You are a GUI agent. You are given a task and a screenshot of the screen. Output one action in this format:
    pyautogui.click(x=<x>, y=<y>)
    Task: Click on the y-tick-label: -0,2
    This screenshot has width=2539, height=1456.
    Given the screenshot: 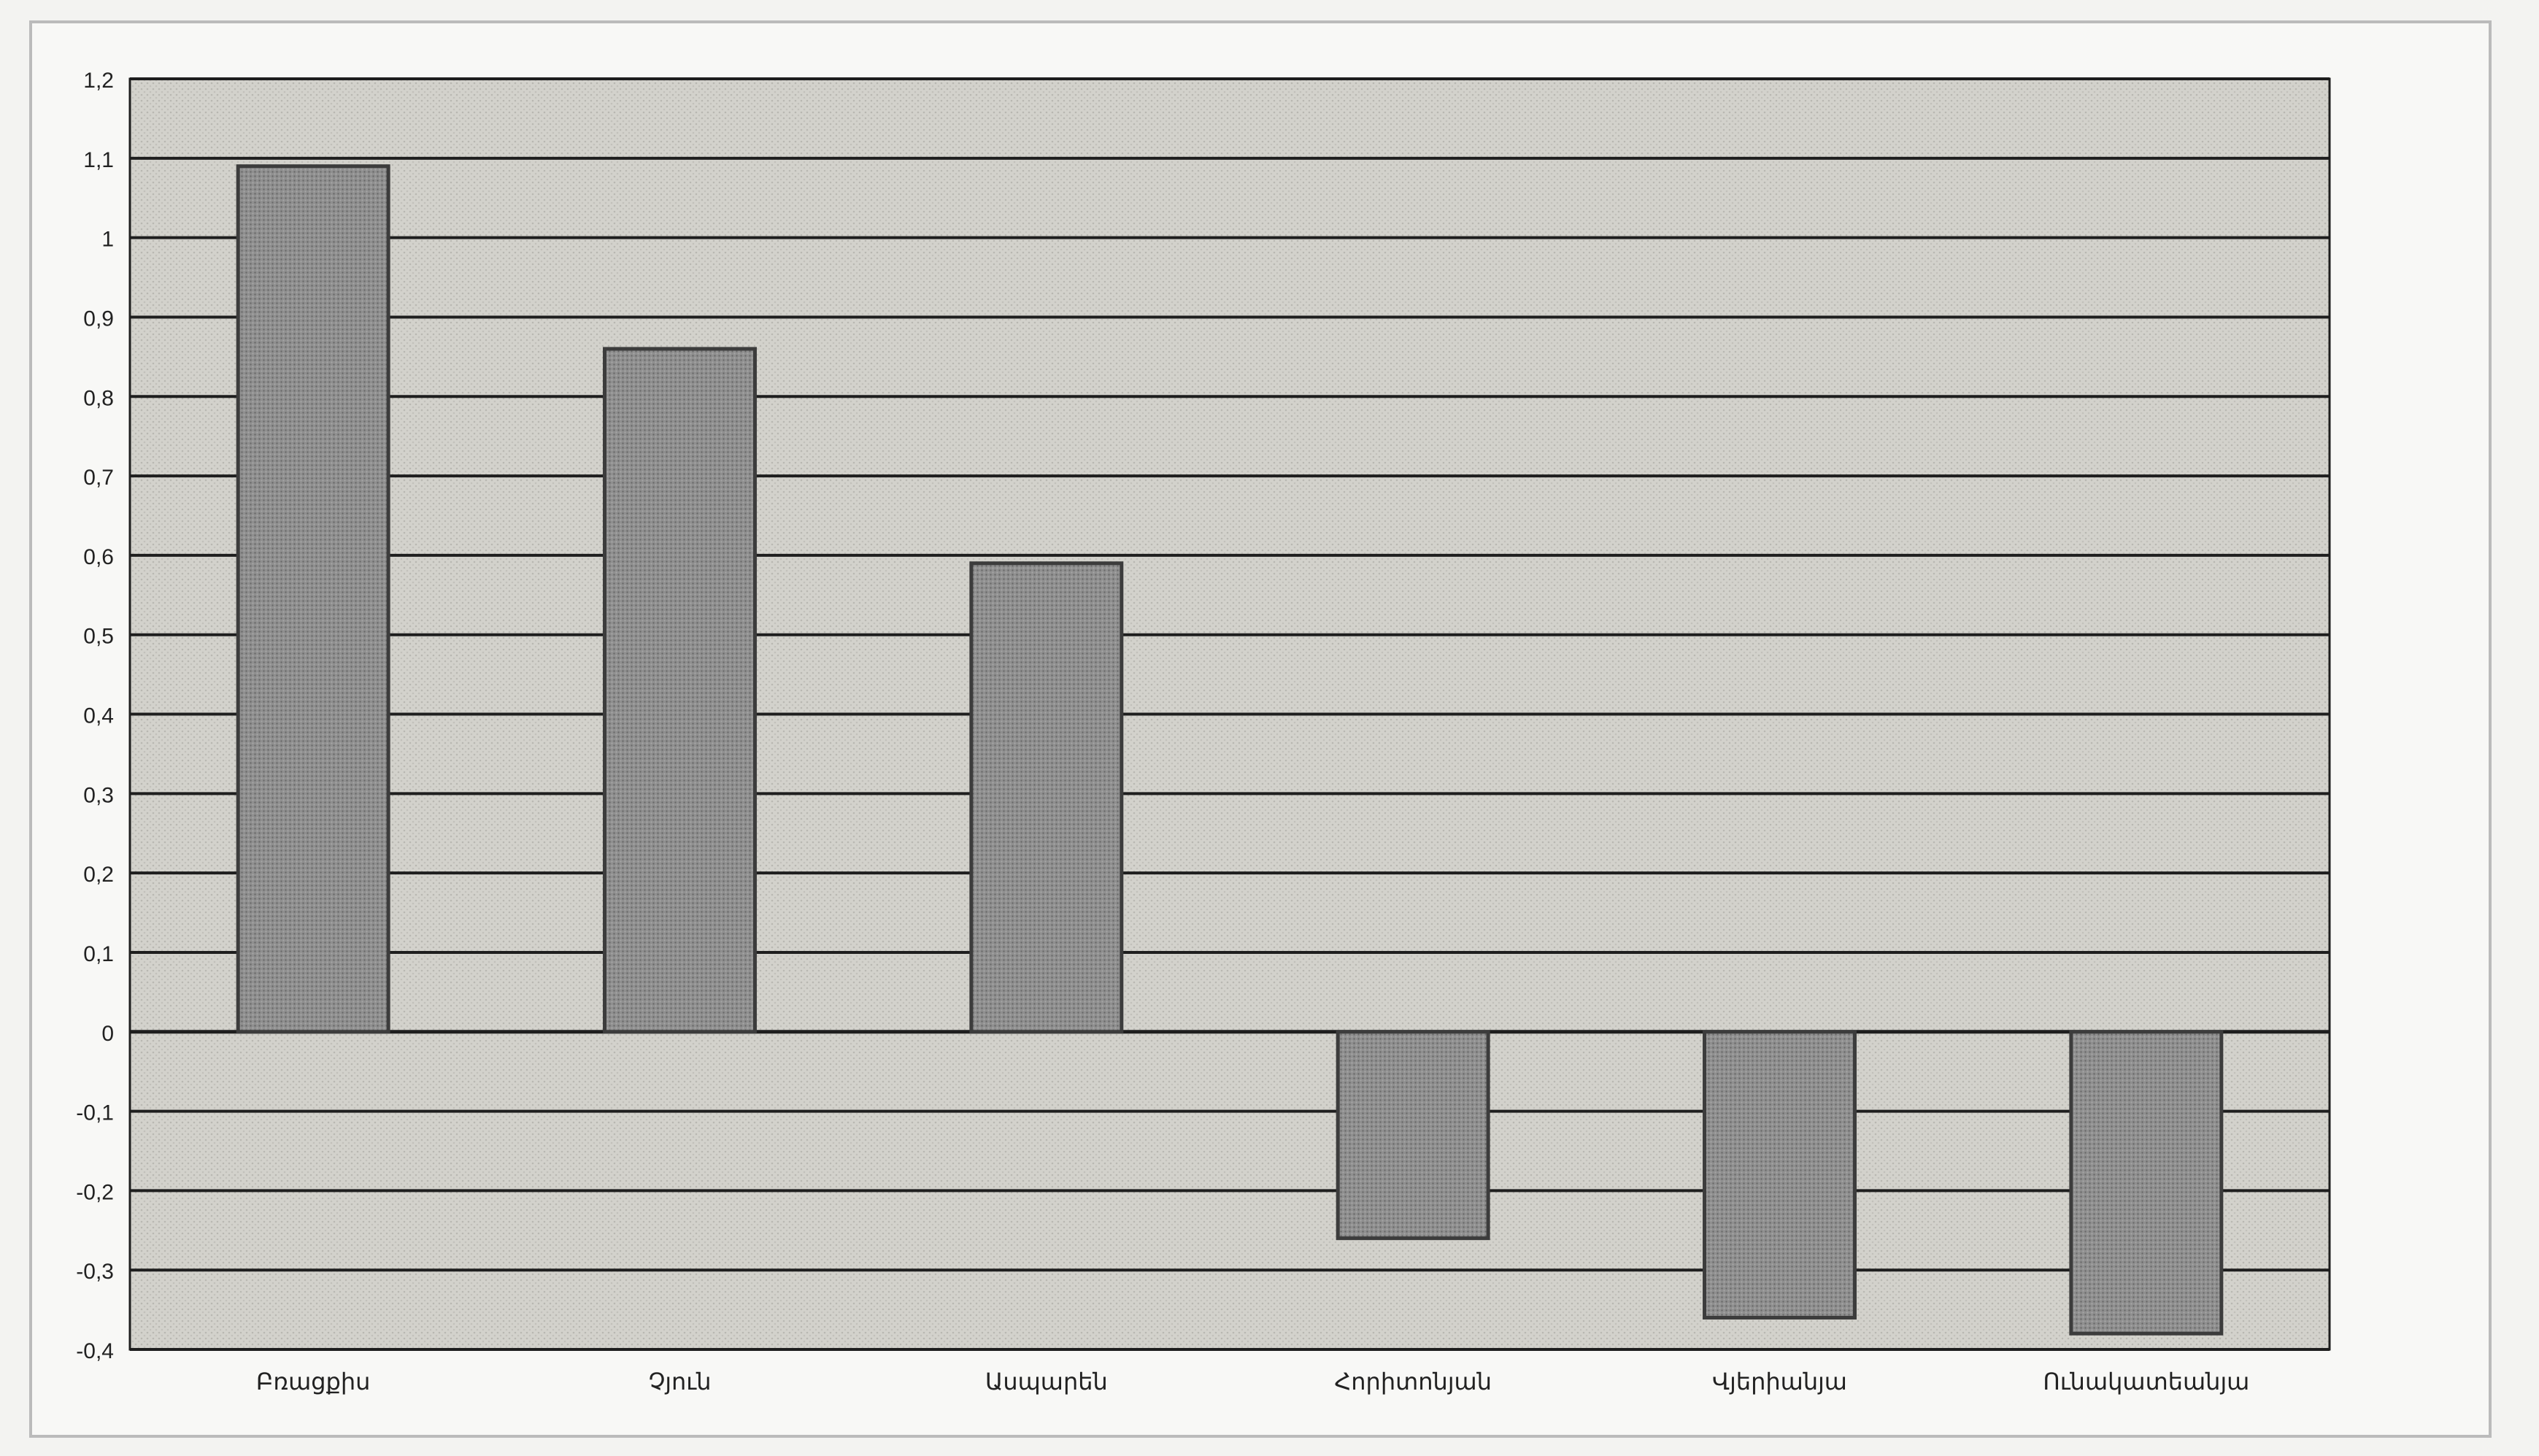 What is the action you would take?
    pyautogui.click(x=95, y=1192)
    